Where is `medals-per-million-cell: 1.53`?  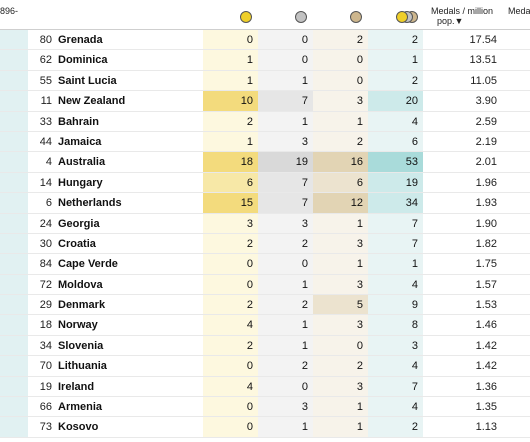
medals-per-million-cell: 1.53 is located at coordinates (486, 305).